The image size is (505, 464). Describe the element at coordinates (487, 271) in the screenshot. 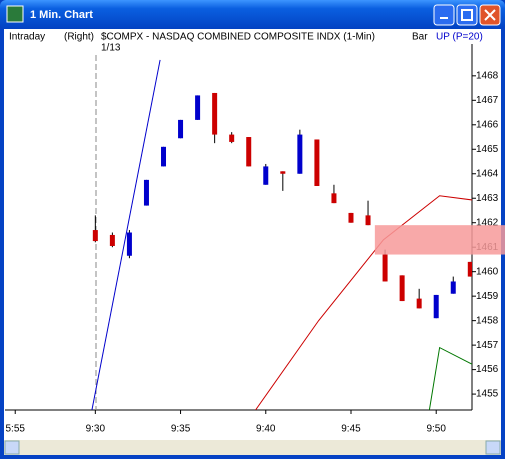

I see `y-tick-label: 1460` at that location.